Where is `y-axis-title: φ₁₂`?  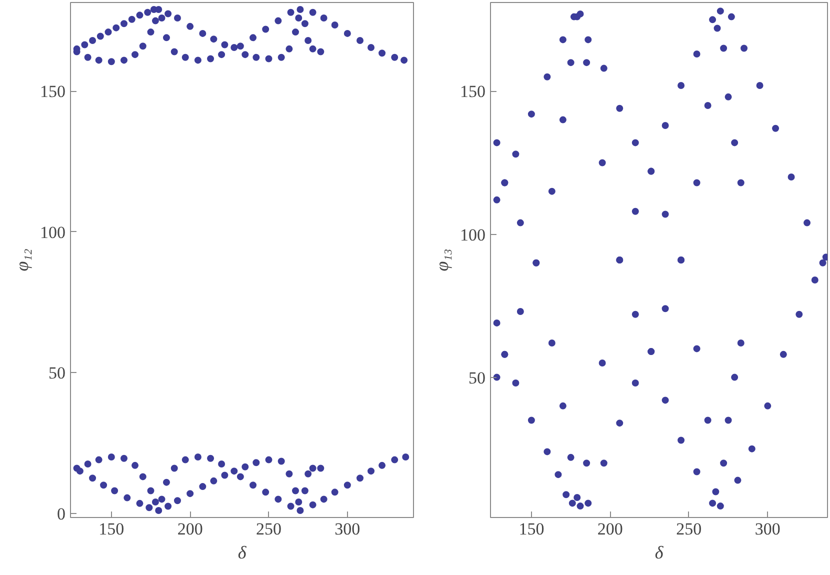 y-axis-title: φ₁₂ is located at coordinates (22, 260).